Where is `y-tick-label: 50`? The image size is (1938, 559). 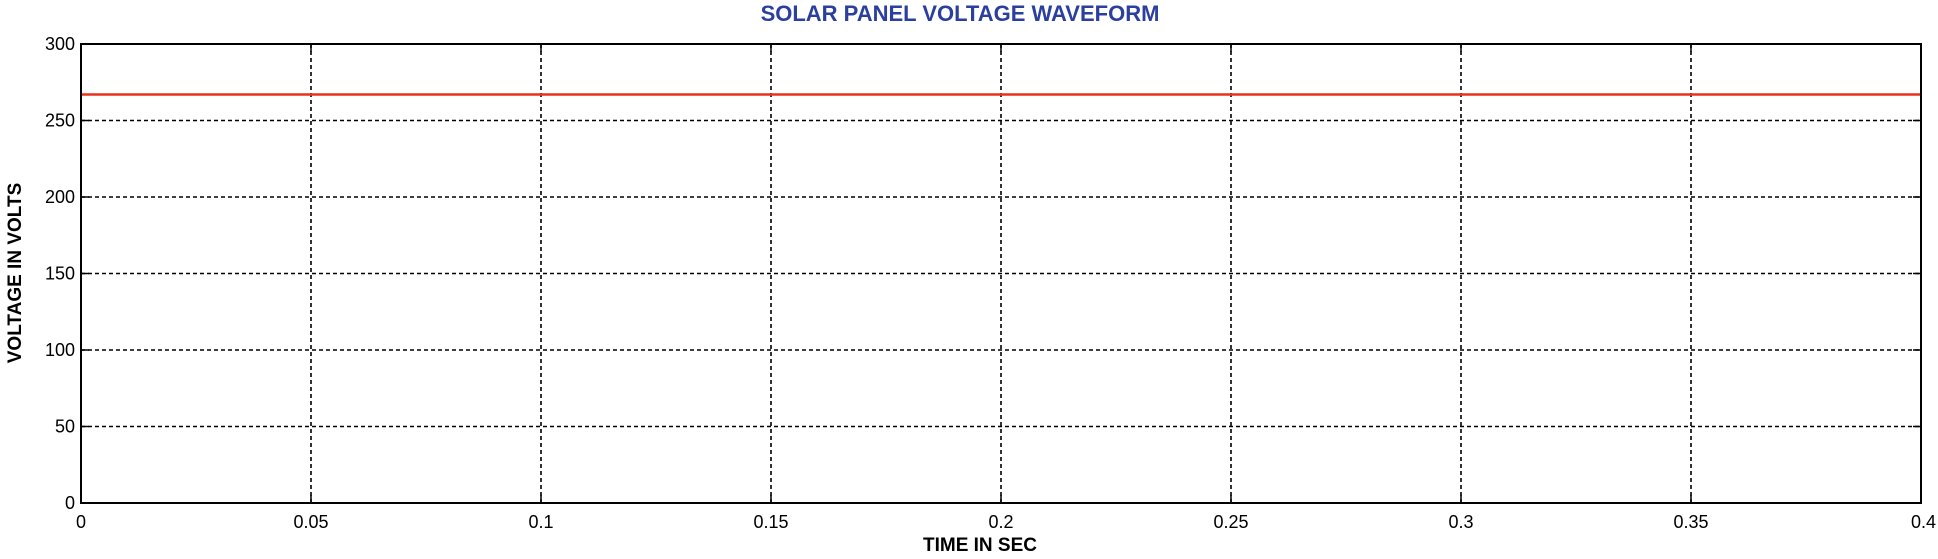
y-tick-label: 50 is located at coordinates (65, 427).